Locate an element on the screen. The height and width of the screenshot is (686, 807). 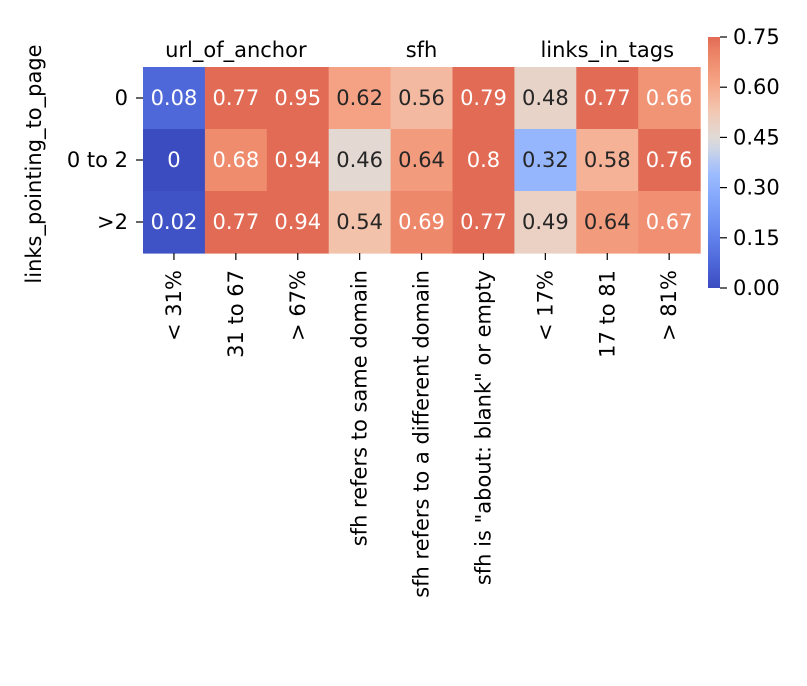
cell-value-label: 0.02 is located at coordinates (174, 222).